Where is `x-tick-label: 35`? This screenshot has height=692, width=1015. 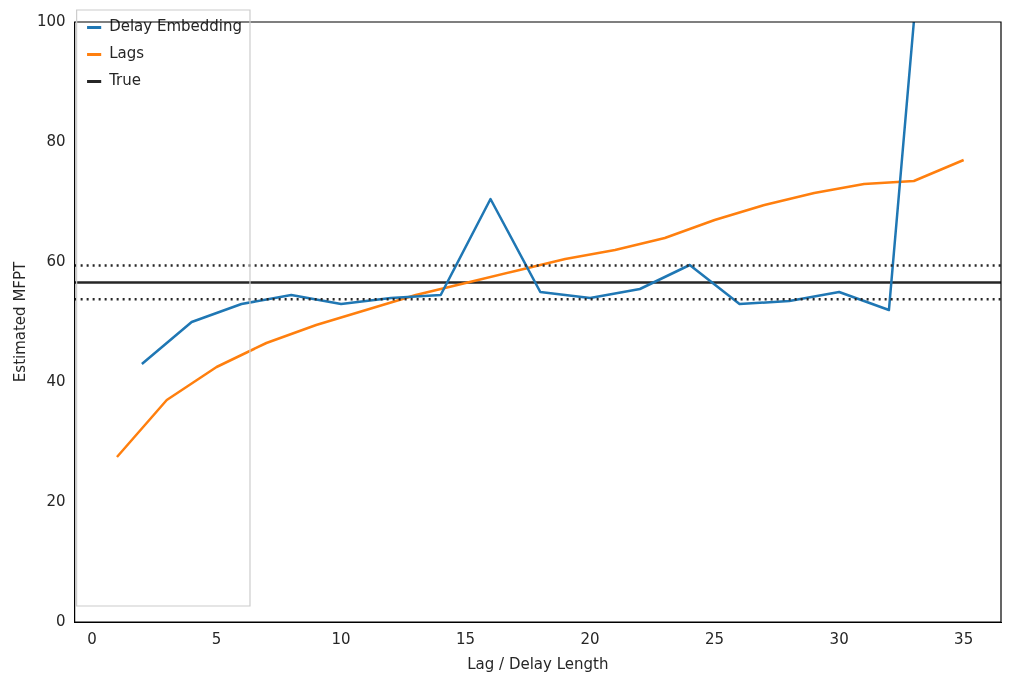 x-tick-label: 35 is located at coordinates (964, 638).